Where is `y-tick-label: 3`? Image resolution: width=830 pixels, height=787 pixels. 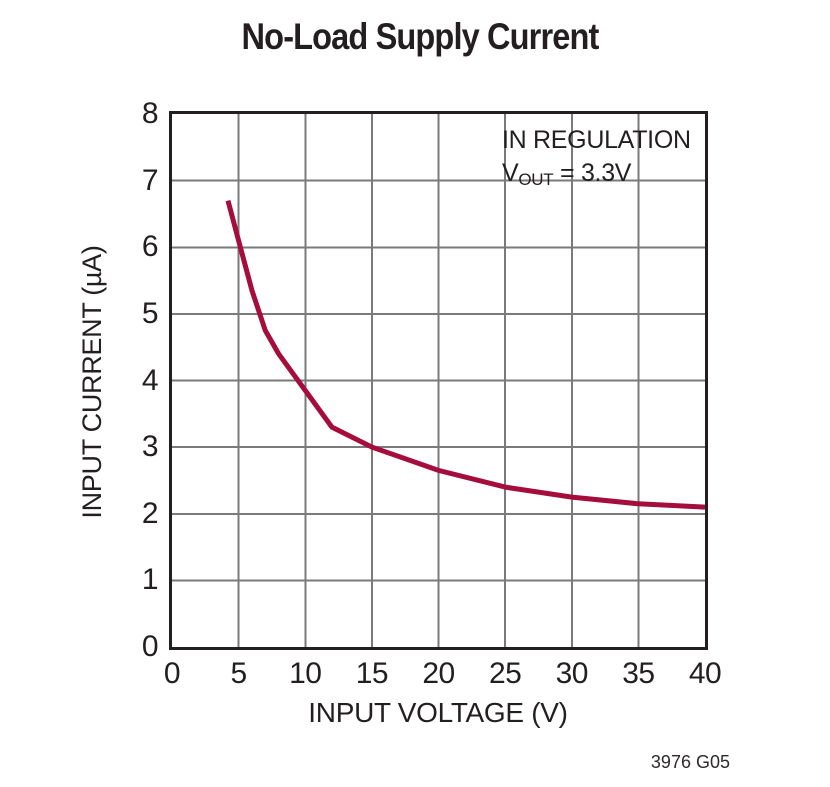 y-tick-label: 3 is located at coordinates (150, 447).